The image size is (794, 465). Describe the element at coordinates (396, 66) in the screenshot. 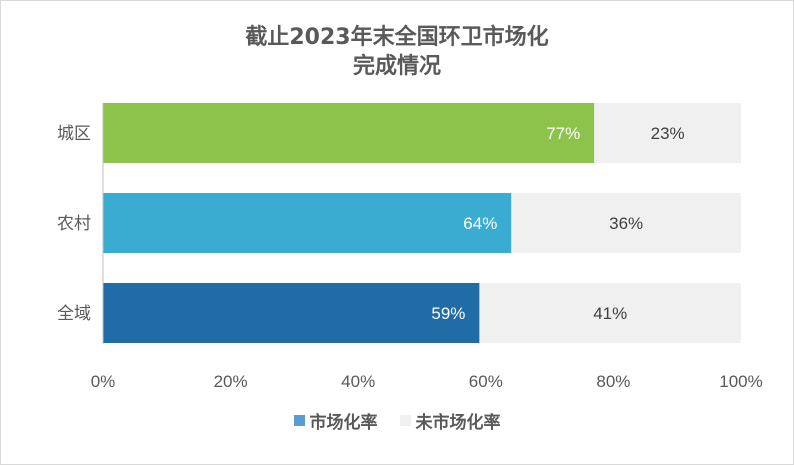

I see `chart-title-line-2: 完成情况` at that location.